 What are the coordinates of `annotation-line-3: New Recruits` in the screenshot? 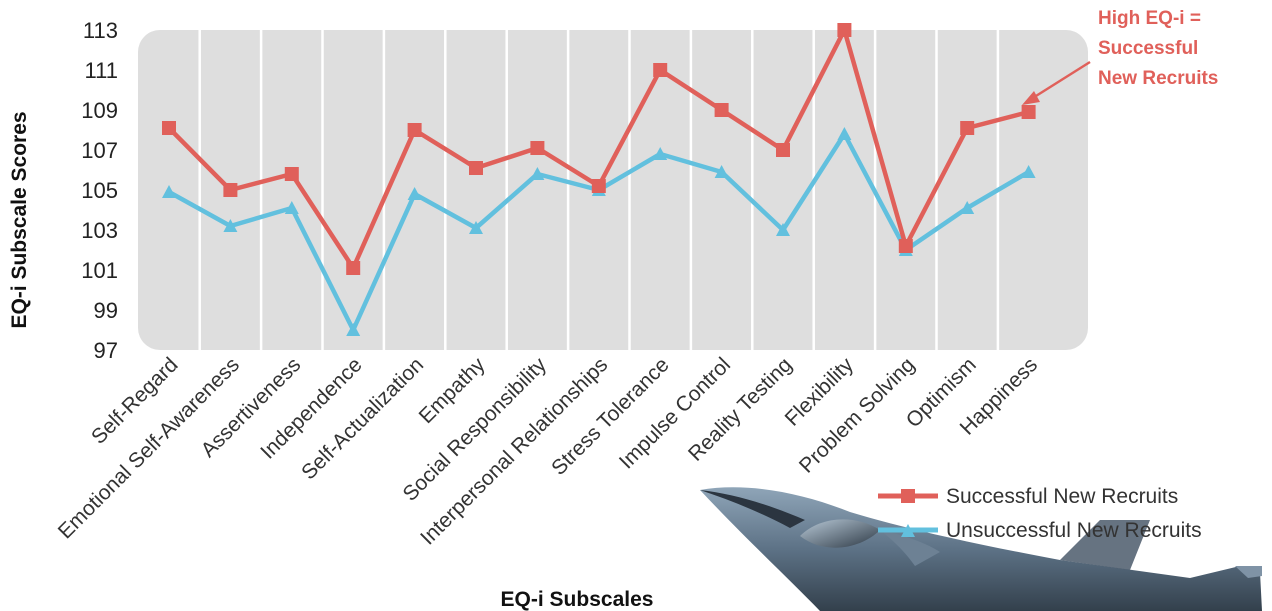 It's located at (1158, 78).